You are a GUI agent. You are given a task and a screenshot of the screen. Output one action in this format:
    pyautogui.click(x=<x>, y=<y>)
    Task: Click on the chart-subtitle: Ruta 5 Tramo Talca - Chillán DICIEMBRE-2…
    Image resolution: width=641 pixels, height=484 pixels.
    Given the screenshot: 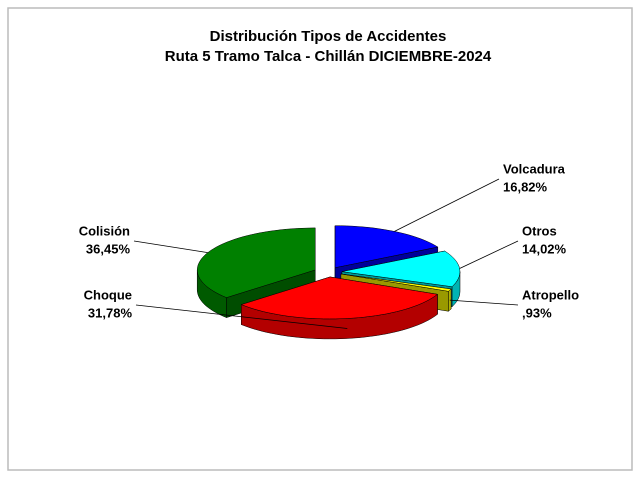 What is the action you would take?
    pyautogui.click(x=328, y=56)
    